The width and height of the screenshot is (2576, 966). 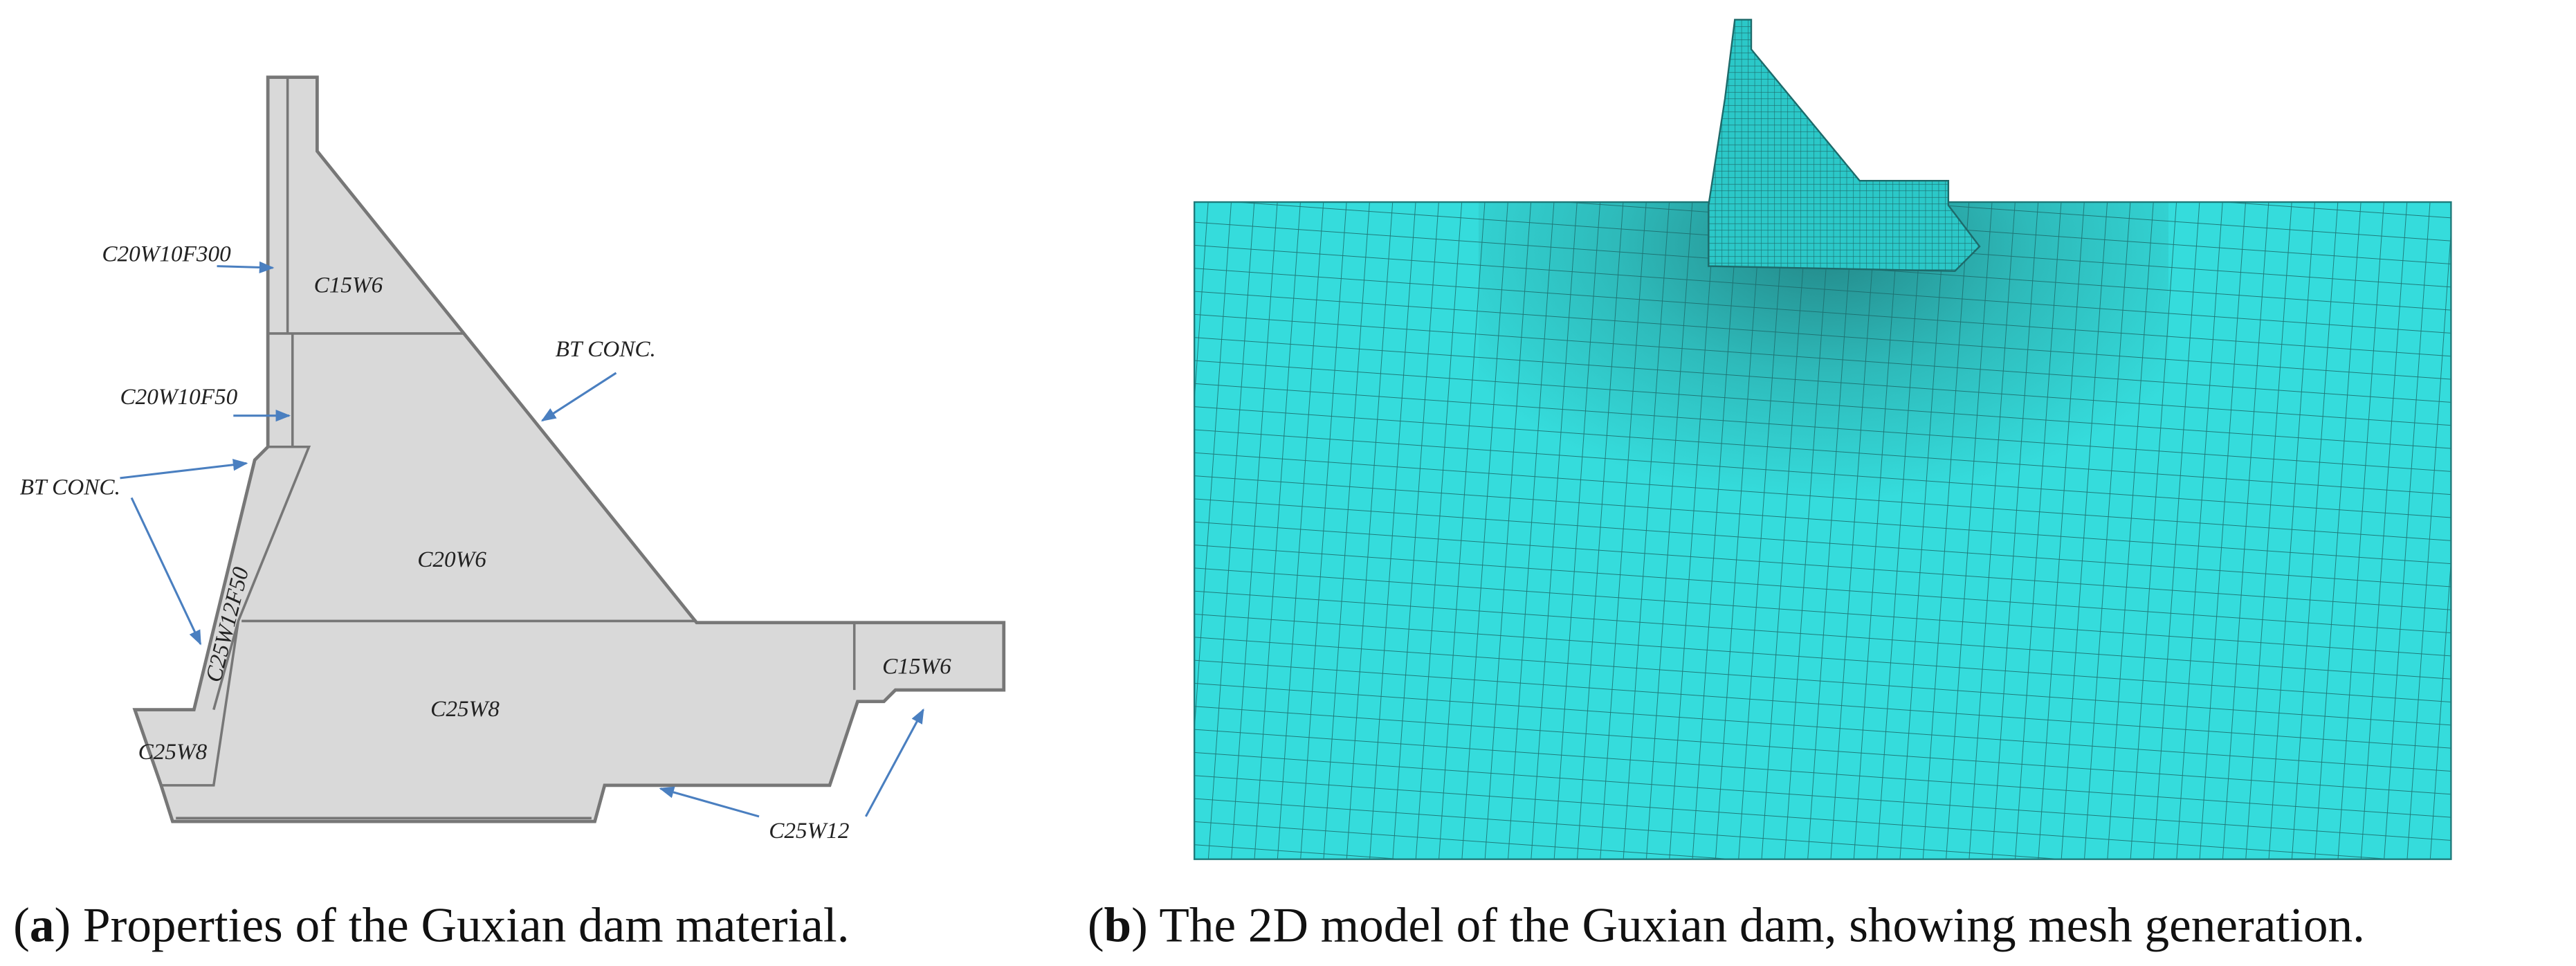 What do you see at coordinates (1118, 925) in the screenshot?
I see `caption-label: b` at bounding box center [1118, 925].